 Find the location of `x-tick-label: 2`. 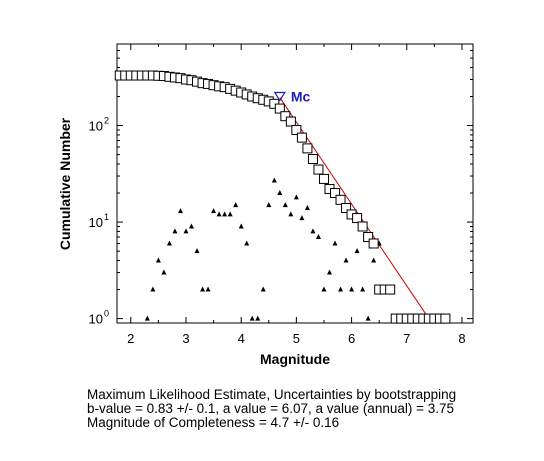

x-tick-label: 2 is located at coordinates (130, 338).